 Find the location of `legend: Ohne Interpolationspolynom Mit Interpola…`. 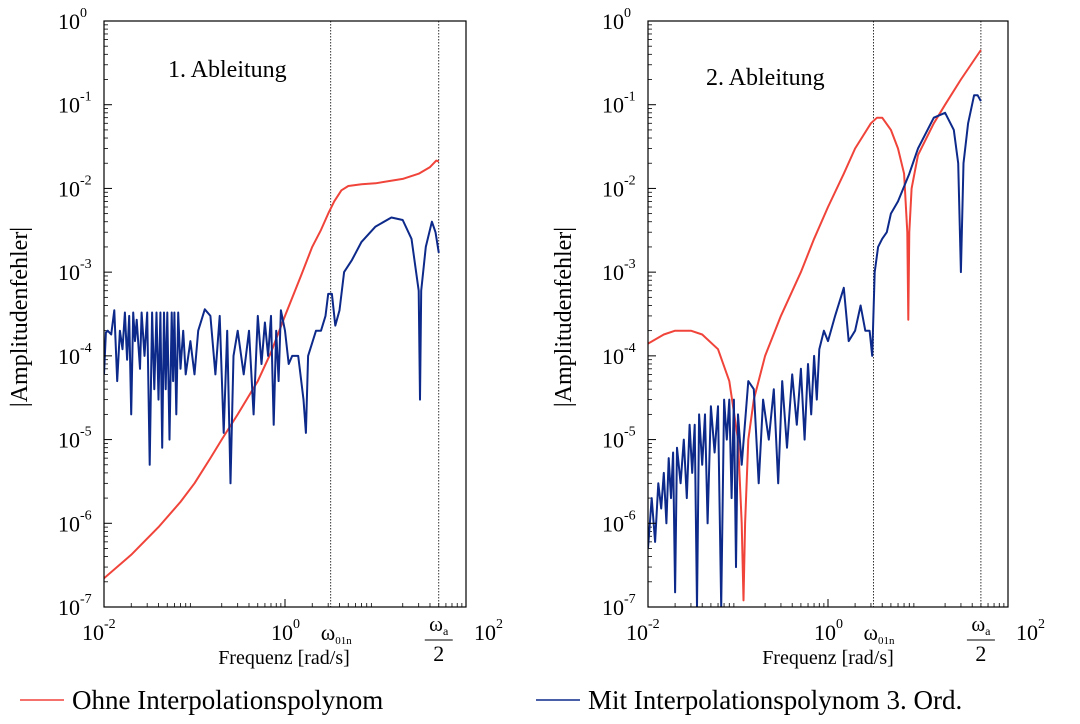

legend: Ohne Interpolationspolynom Mit Interpola… is located at coordinates (491, 700).